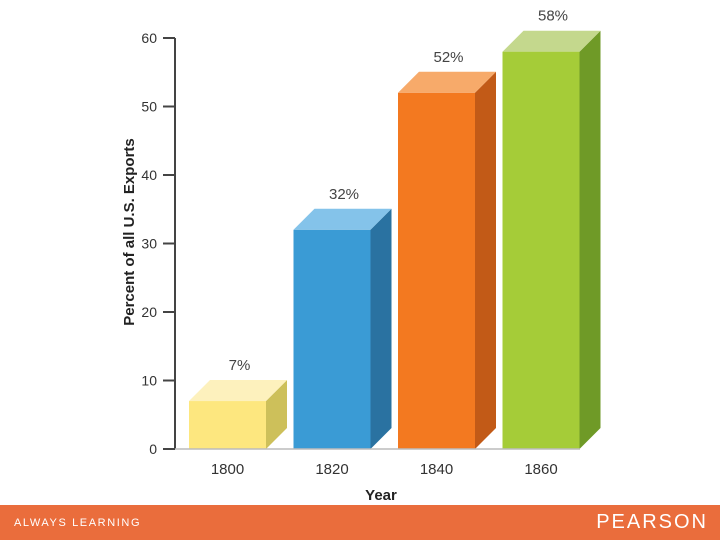 Image resolution: width=720 pixels, height=540 pixels. I want to click on y-tick-label-30: 30, so click(149, 244).